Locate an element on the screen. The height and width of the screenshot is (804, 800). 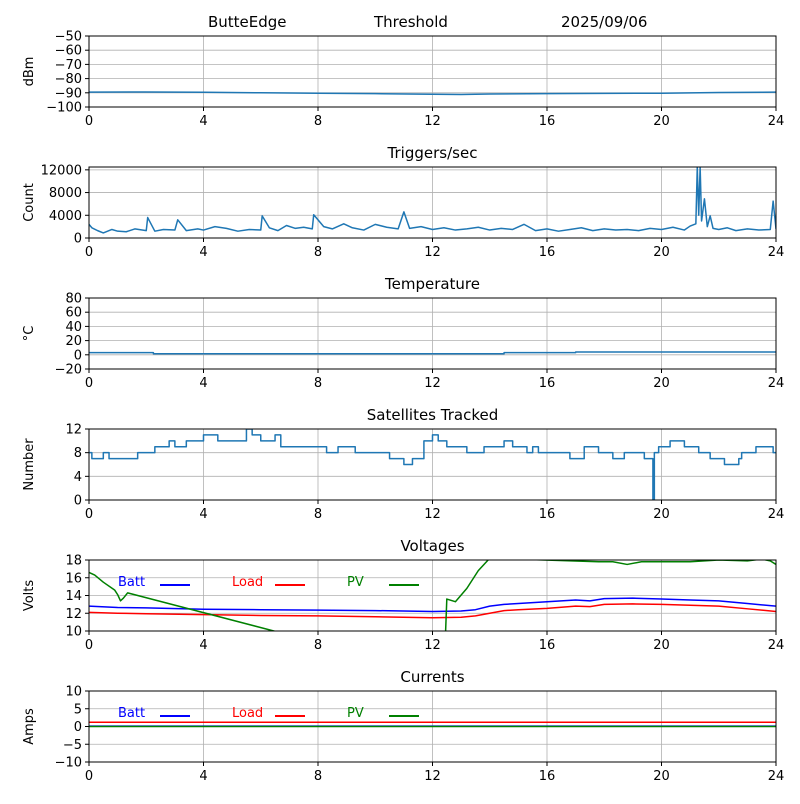
y-tick-label: −70 is located at coordinates (68, 65).